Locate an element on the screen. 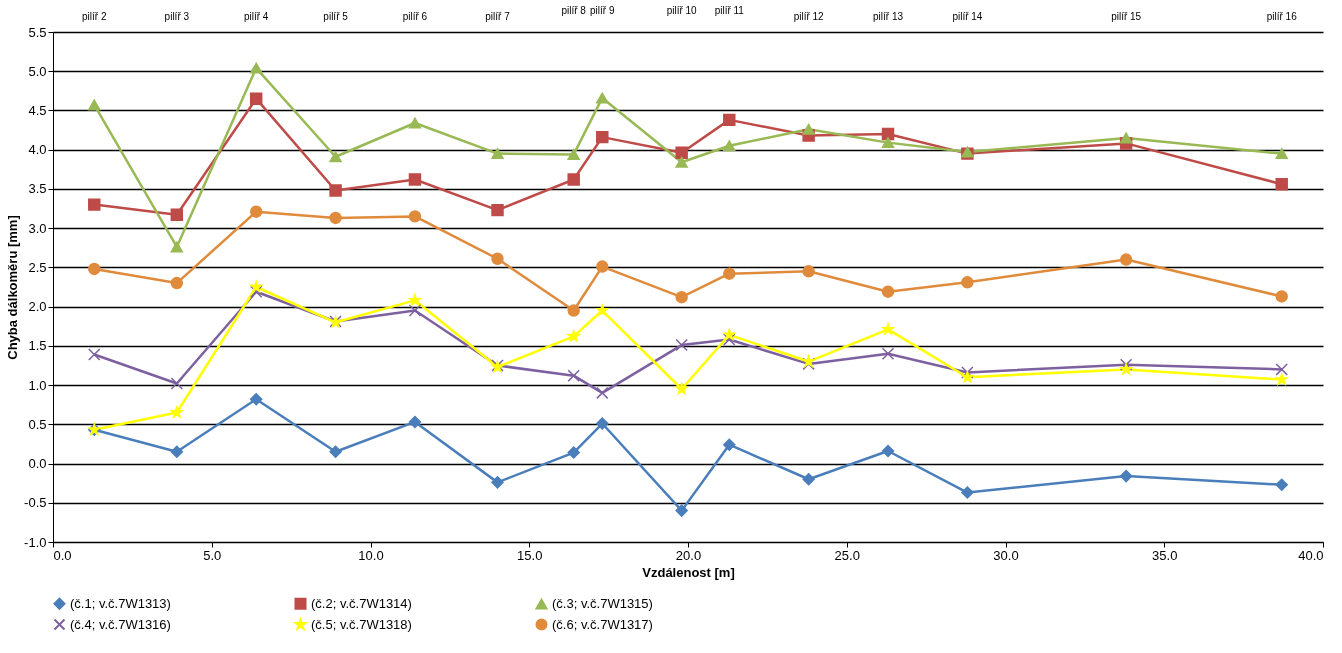  y-tick-label: 5.0 is located at coordinates (37, 71).